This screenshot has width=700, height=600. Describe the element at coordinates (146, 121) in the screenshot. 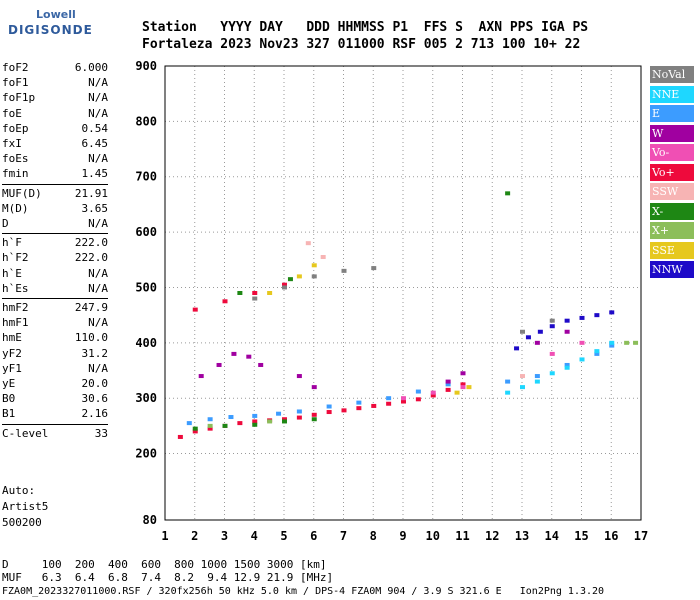

I see `y-tick-label: 800` at that location.